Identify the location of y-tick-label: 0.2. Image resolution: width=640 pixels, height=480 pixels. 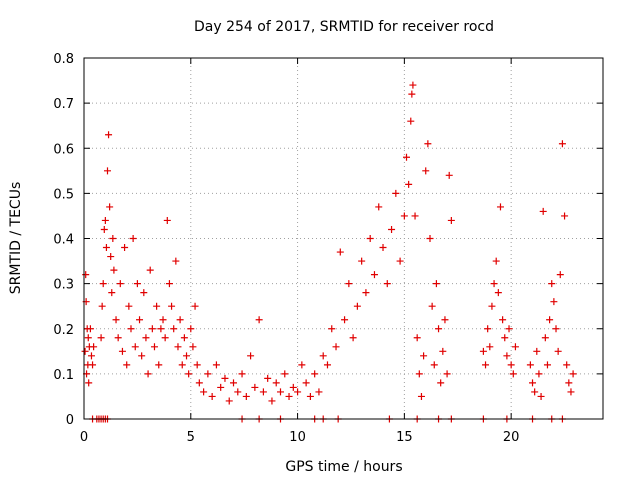
(63, 330).